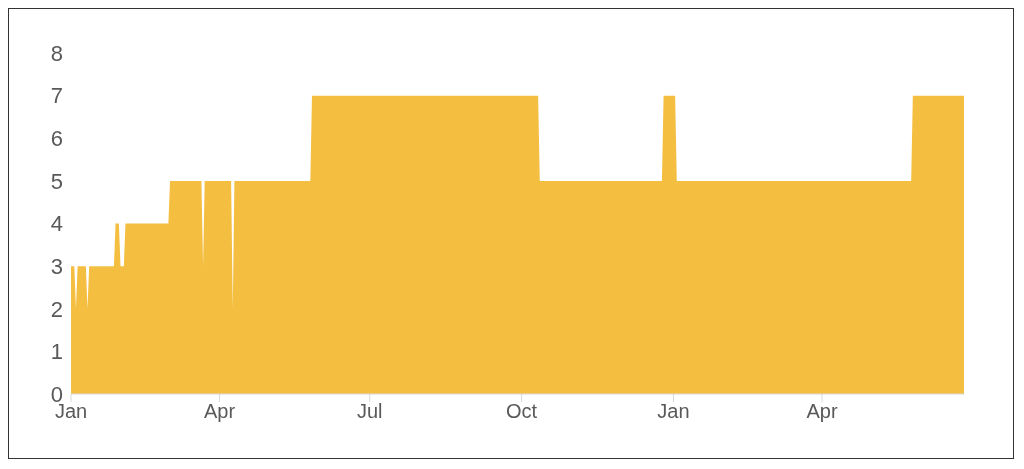  I want to click on x-tick-label: Jul, so click(369, 411).